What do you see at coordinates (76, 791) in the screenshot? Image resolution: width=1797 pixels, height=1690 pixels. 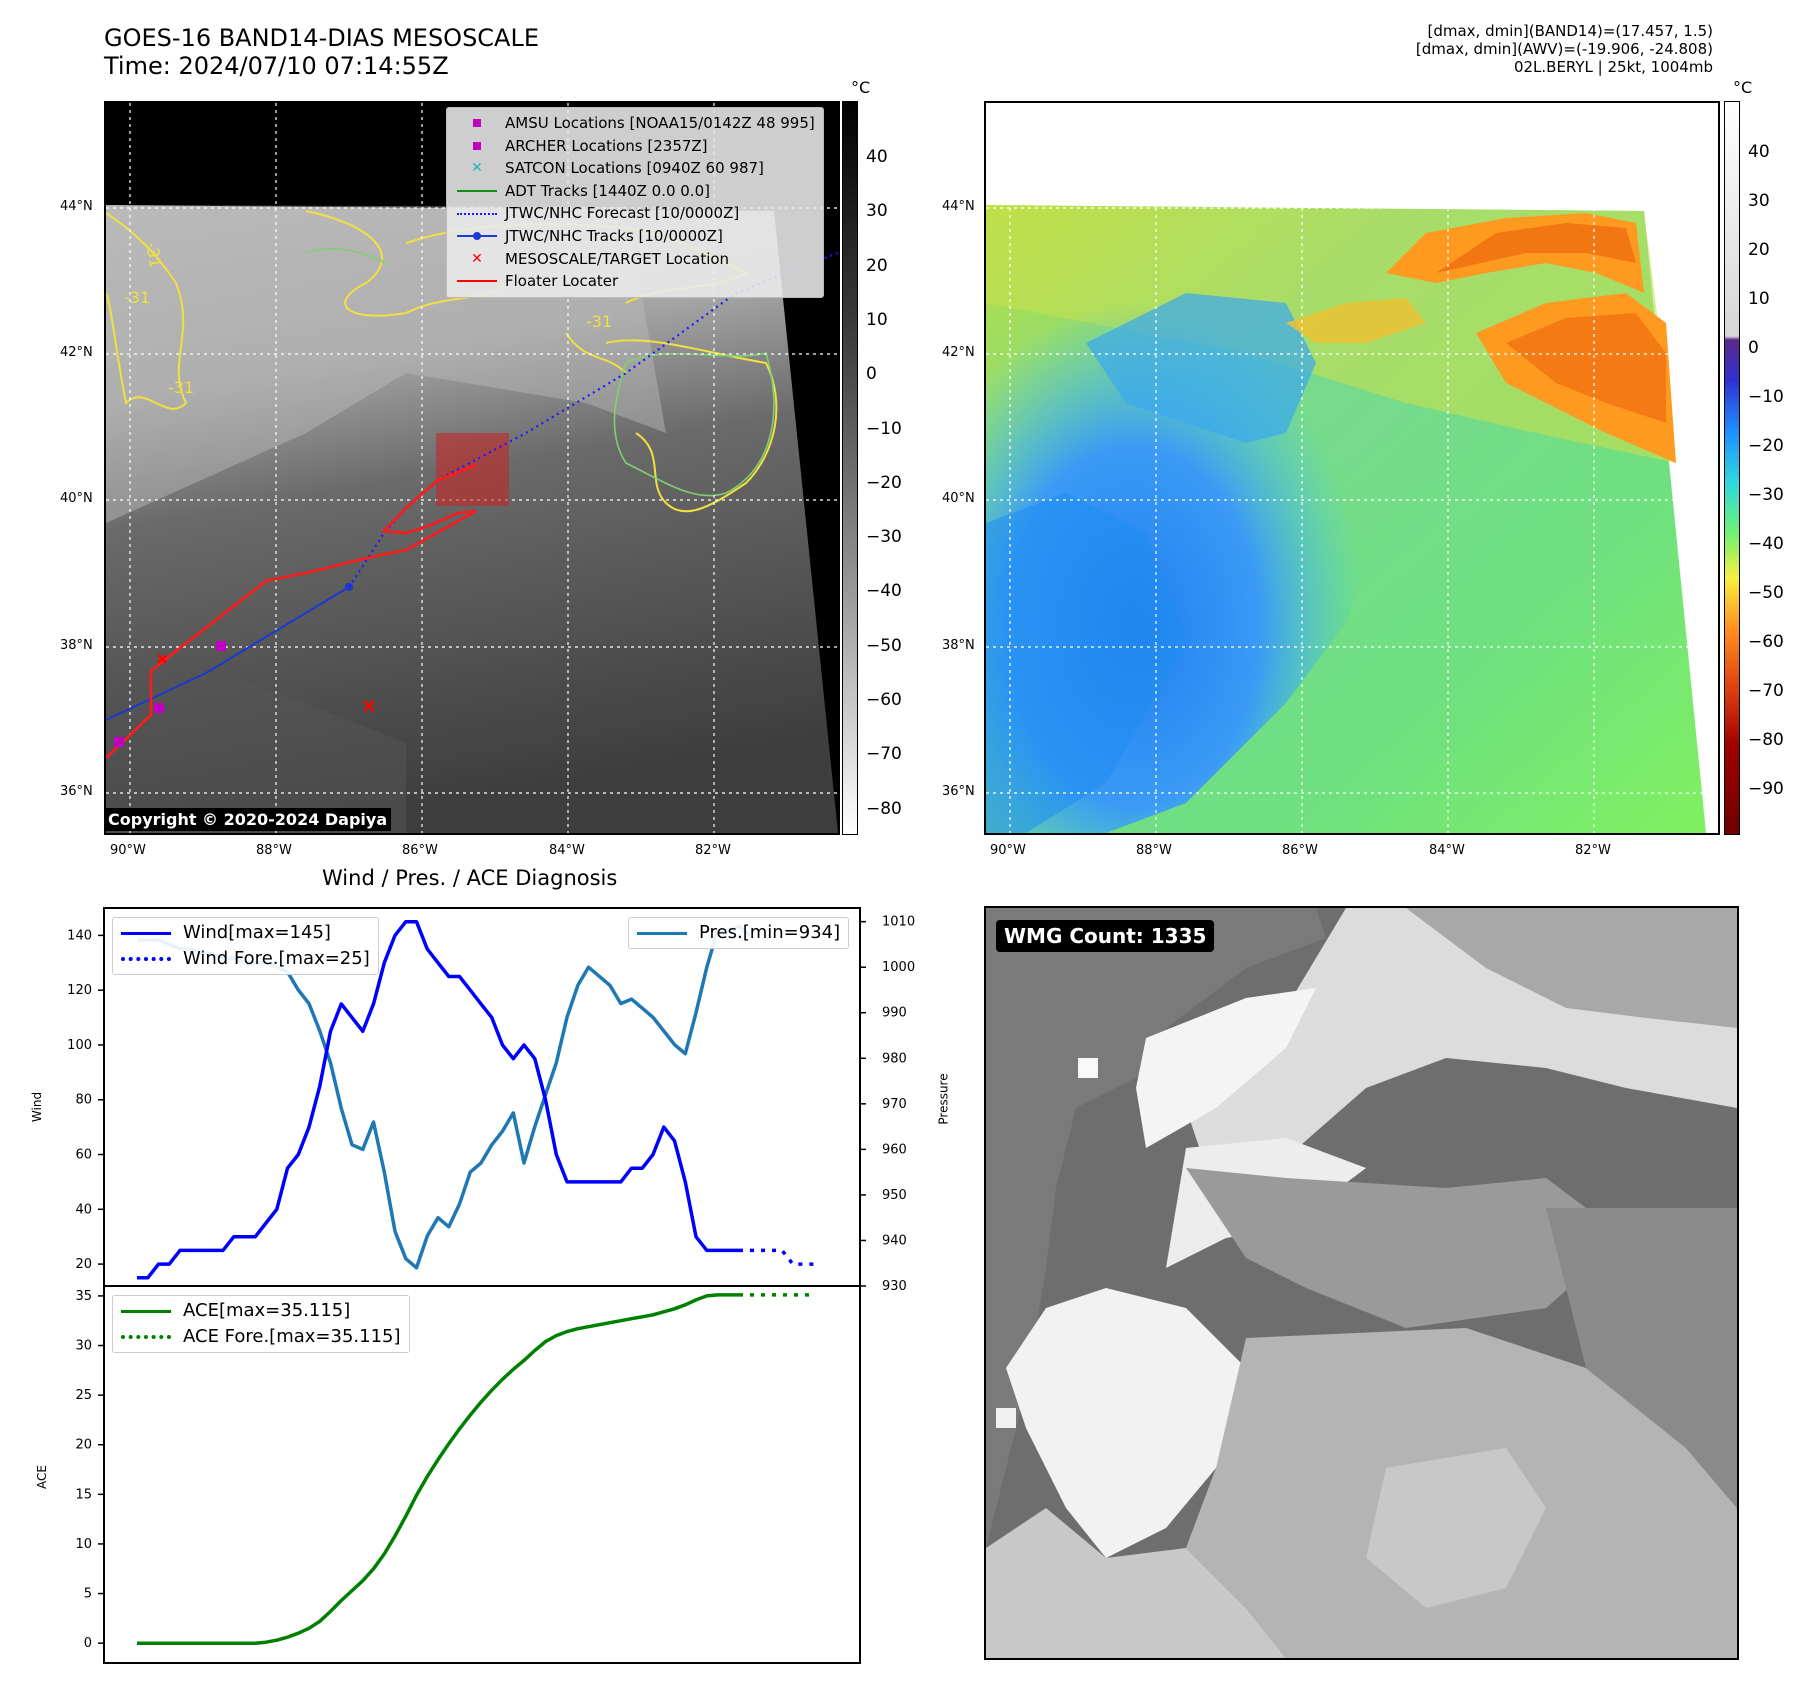 I see `lat-label: 36°N` at bounding box center [76, 791].